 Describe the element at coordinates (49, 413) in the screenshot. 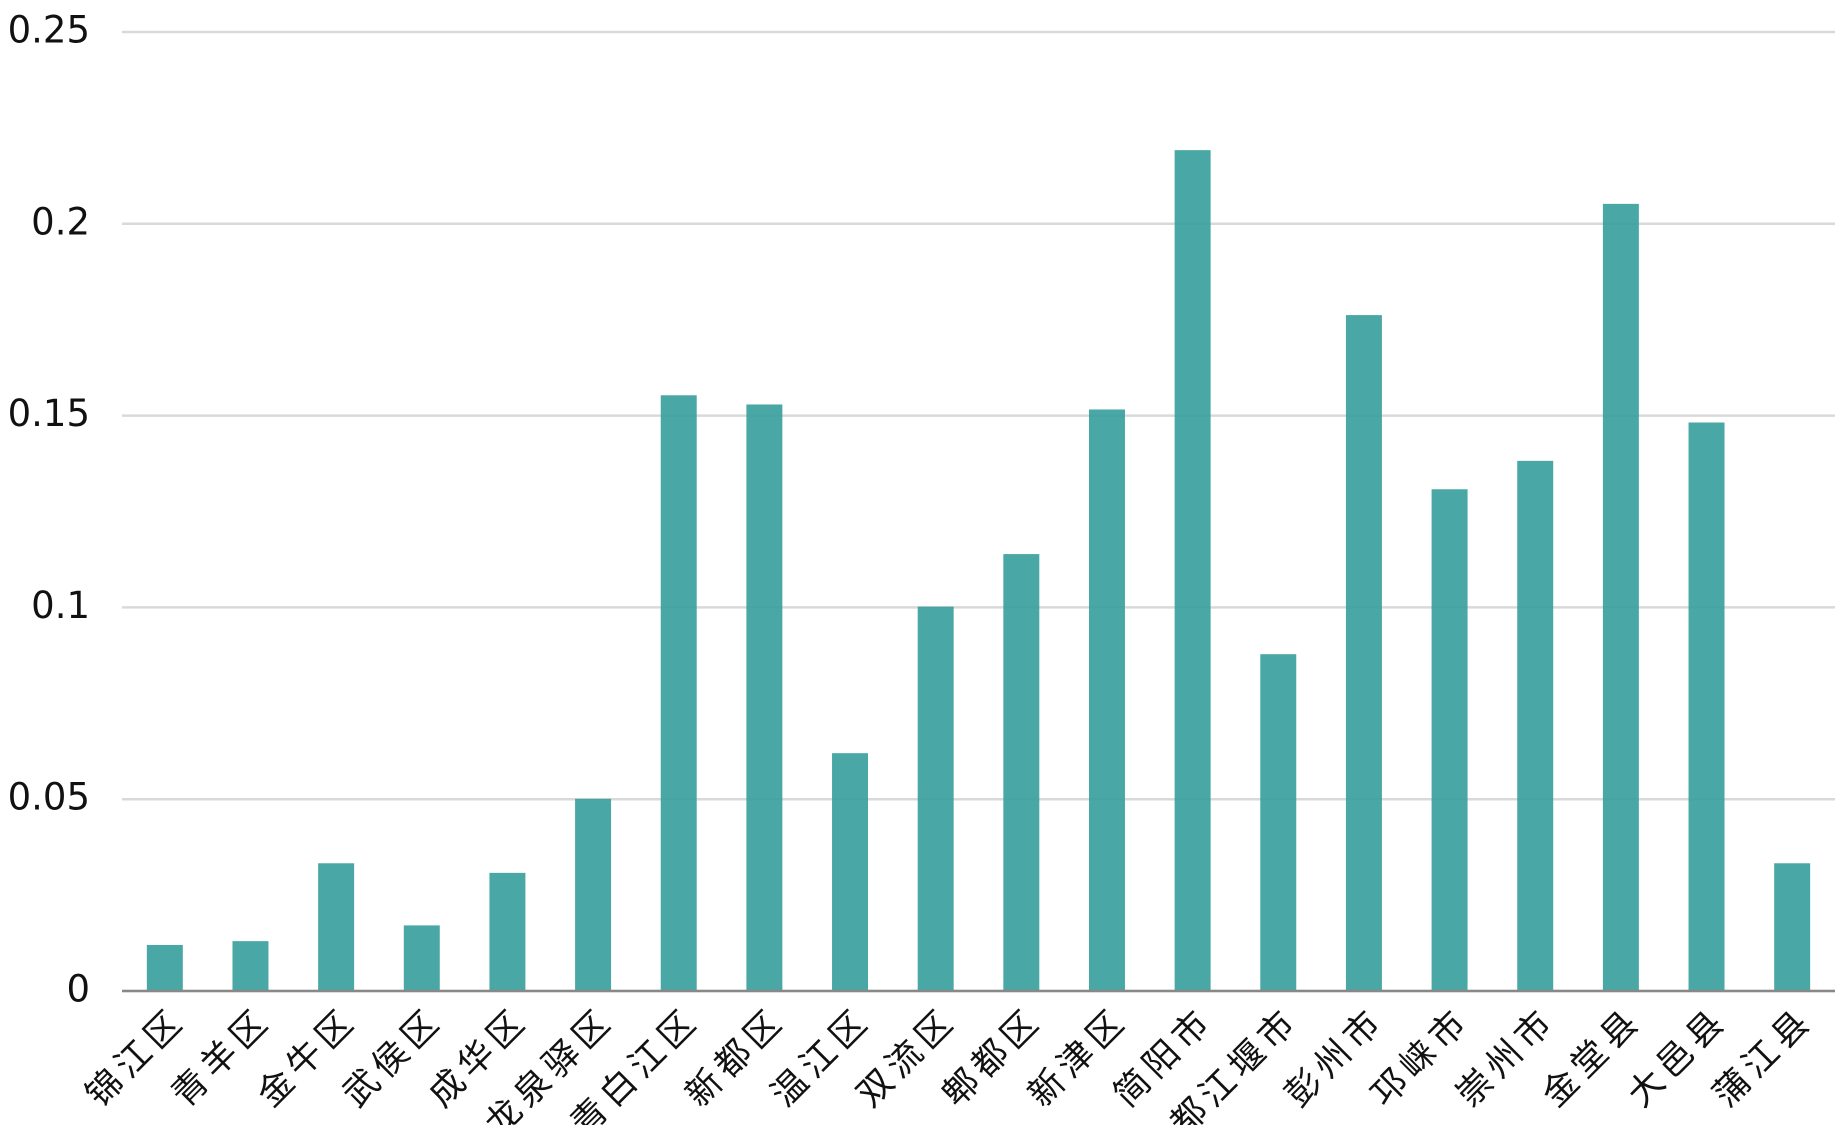

I see `y-tick-label: 0.15` at that location.